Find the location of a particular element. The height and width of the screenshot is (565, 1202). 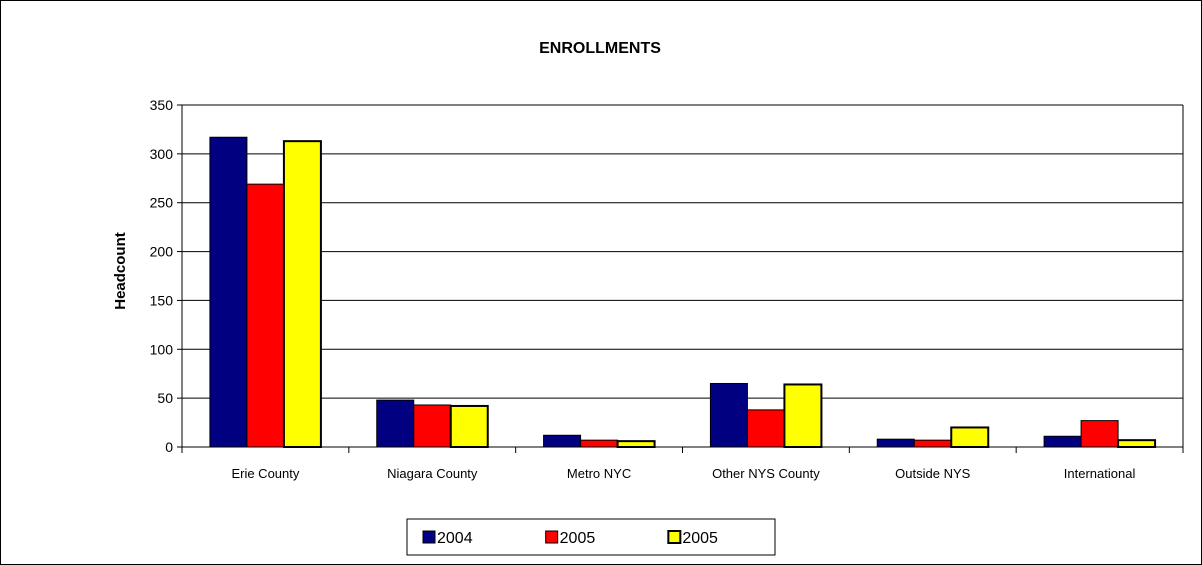

x-category-label: Metro NYC is located at coordinates (599, 473).